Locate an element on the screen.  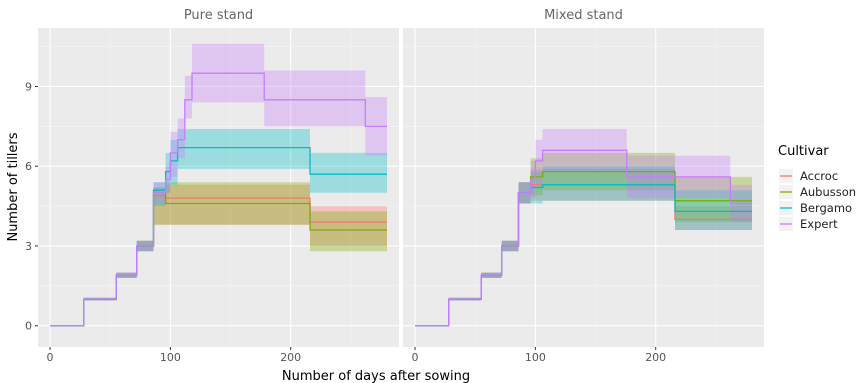
legend-items: Accroc Aubusson Bergamo Expert is located at coordinates (817, 200).